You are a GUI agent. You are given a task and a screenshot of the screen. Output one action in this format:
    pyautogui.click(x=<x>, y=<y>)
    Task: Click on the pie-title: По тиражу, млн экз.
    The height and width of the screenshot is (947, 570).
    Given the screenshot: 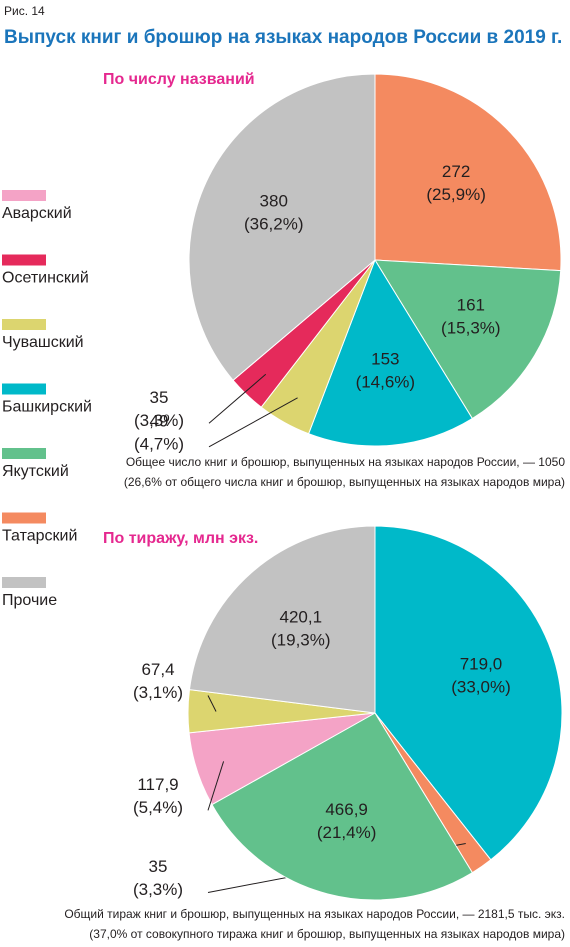 What is the action you would take?
    pyautogui.click(x=180, y=538)
    